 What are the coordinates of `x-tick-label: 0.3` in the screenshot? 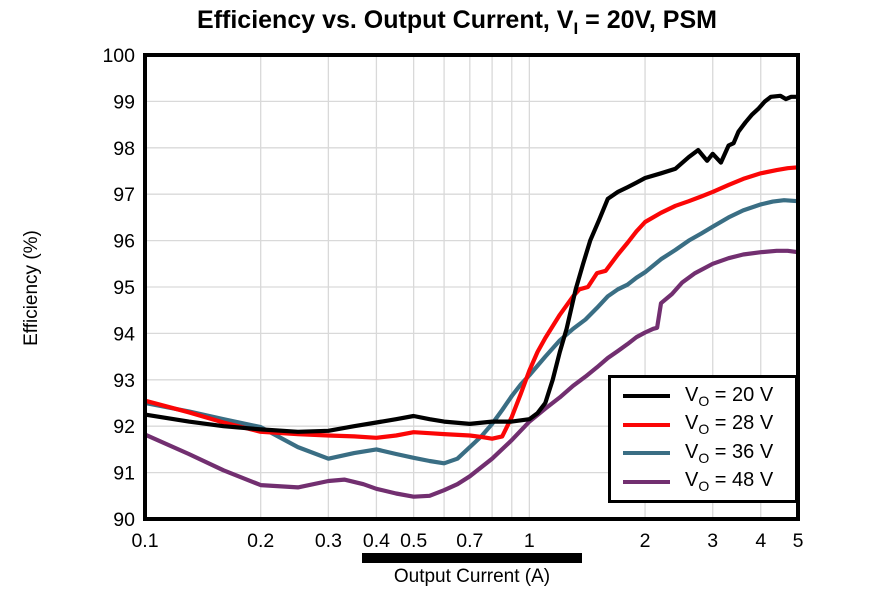 It's located at (328, 541).